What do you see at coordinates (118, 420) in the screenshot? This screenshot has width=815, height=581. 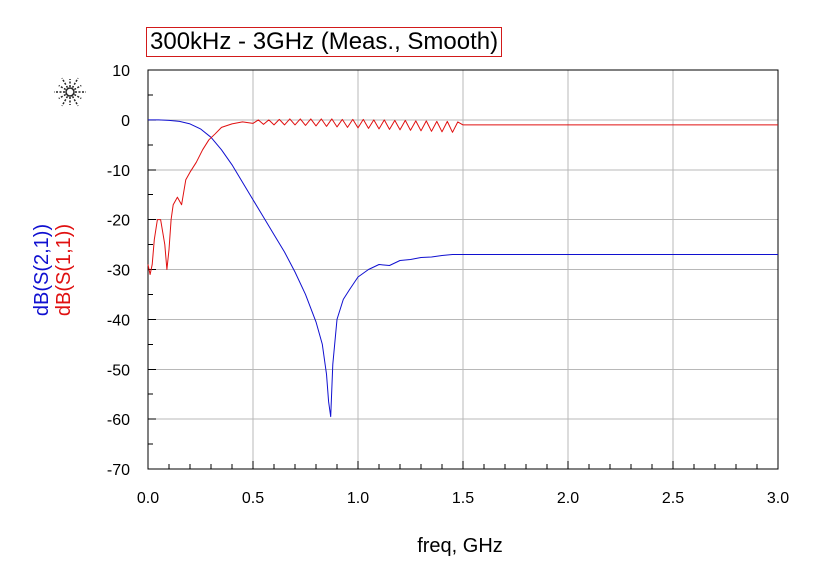 I see `y-tick-label: -60` at bounding box center [118, 420].